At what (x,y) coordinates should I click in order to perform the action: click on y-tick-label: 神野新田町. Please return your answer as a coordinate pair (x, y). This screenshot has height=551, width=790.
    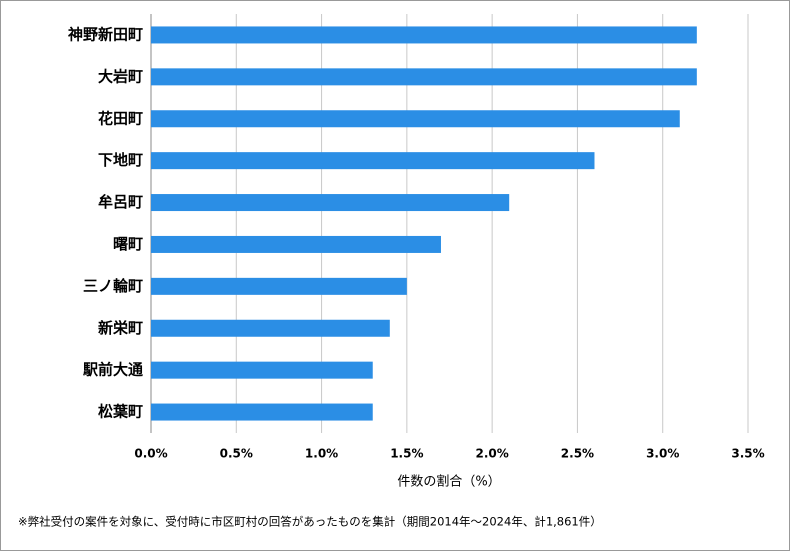
    Looking at the image, I should click on (105, 34).